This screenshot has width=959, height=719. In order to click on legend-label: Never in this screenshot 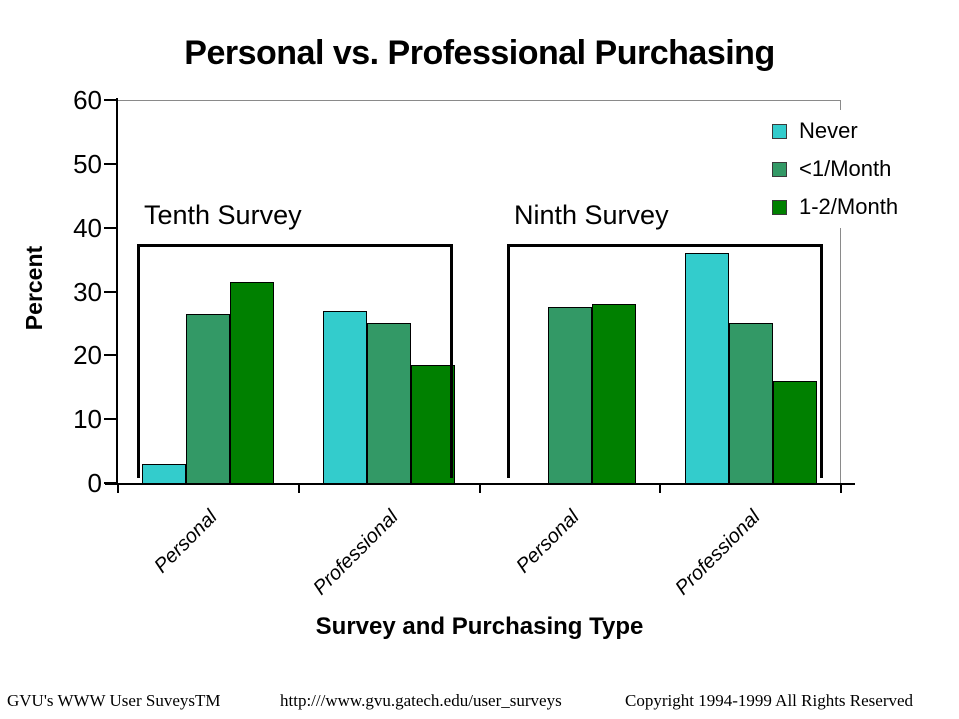, I will do `click(828, 130)`.